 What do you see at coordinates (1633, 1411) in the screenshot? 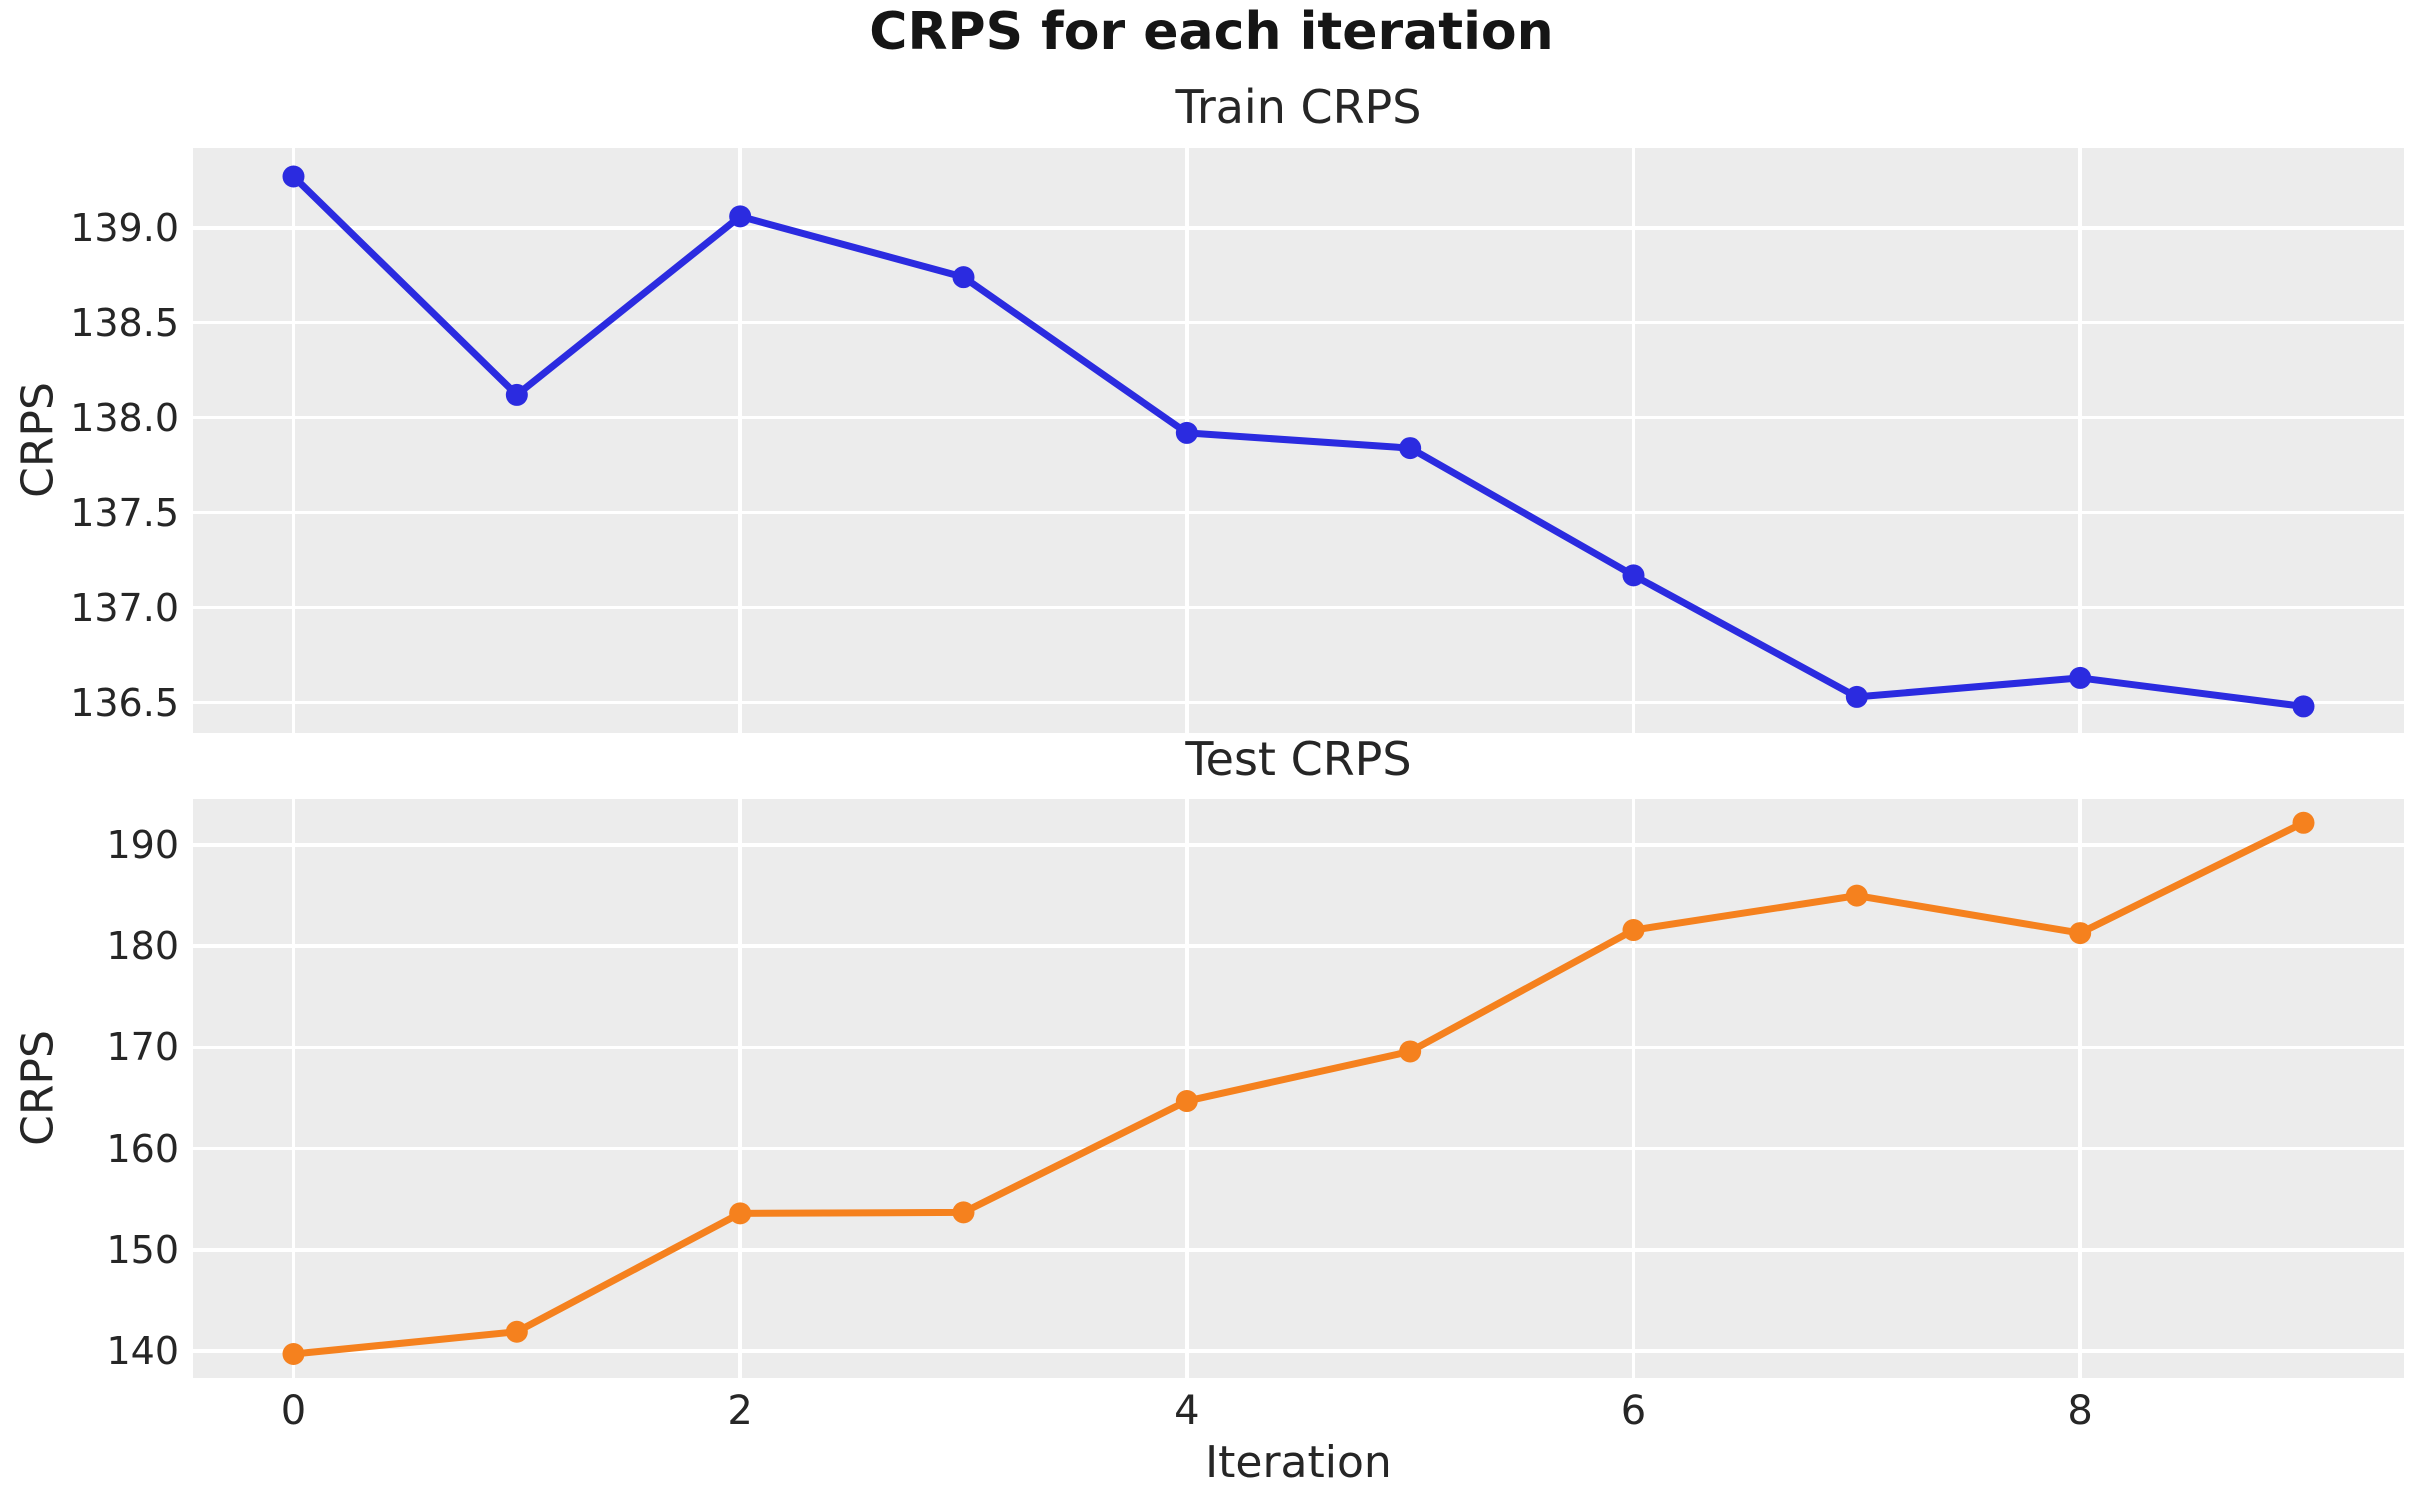
I see `x-tick-label: 6` at bounding box center [1633, 1411].